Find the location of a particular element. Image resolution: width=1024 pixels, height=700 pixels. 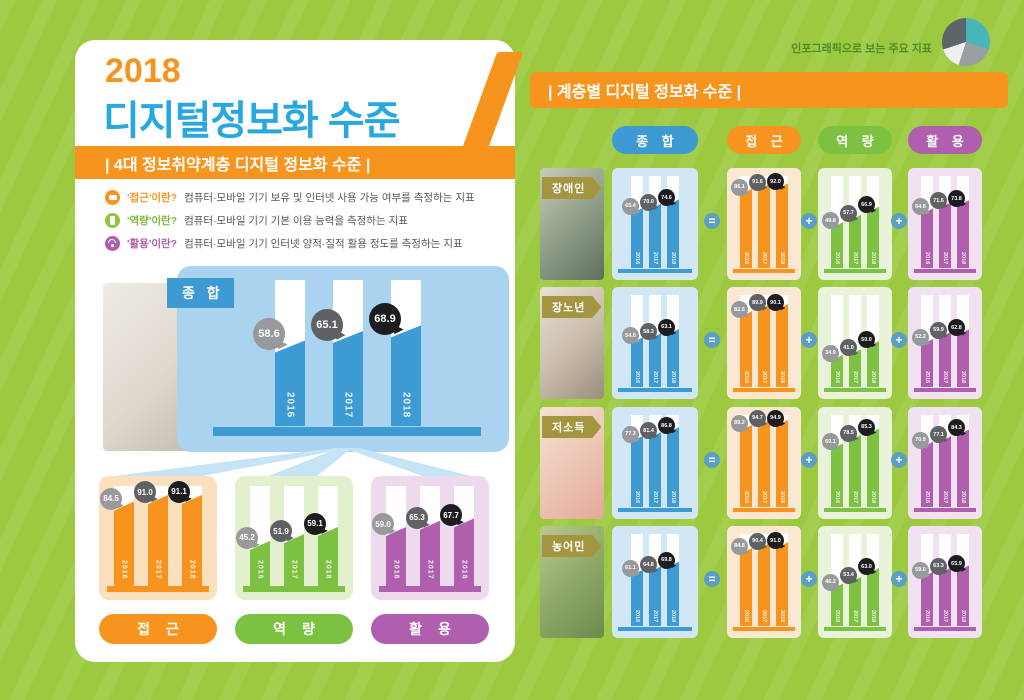

bar-2018: 2018 69.8 is located at coordinates (668, 580).